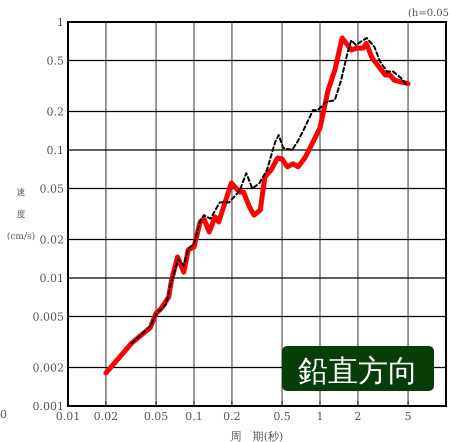  Describe the element at coordinates (156, 416) in the screenshot. I see `x-tick-label: 0.05` at that location.